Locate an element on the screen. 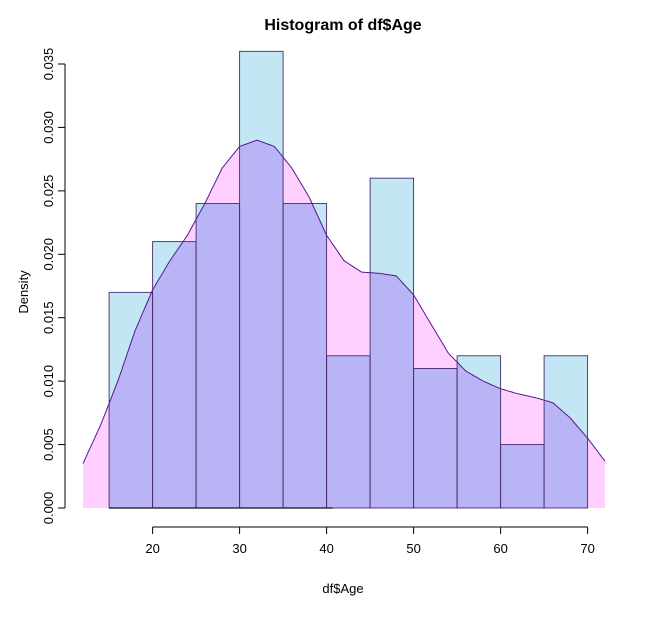  y-tick-label: 0.010 is located at coordinates (48, 381).